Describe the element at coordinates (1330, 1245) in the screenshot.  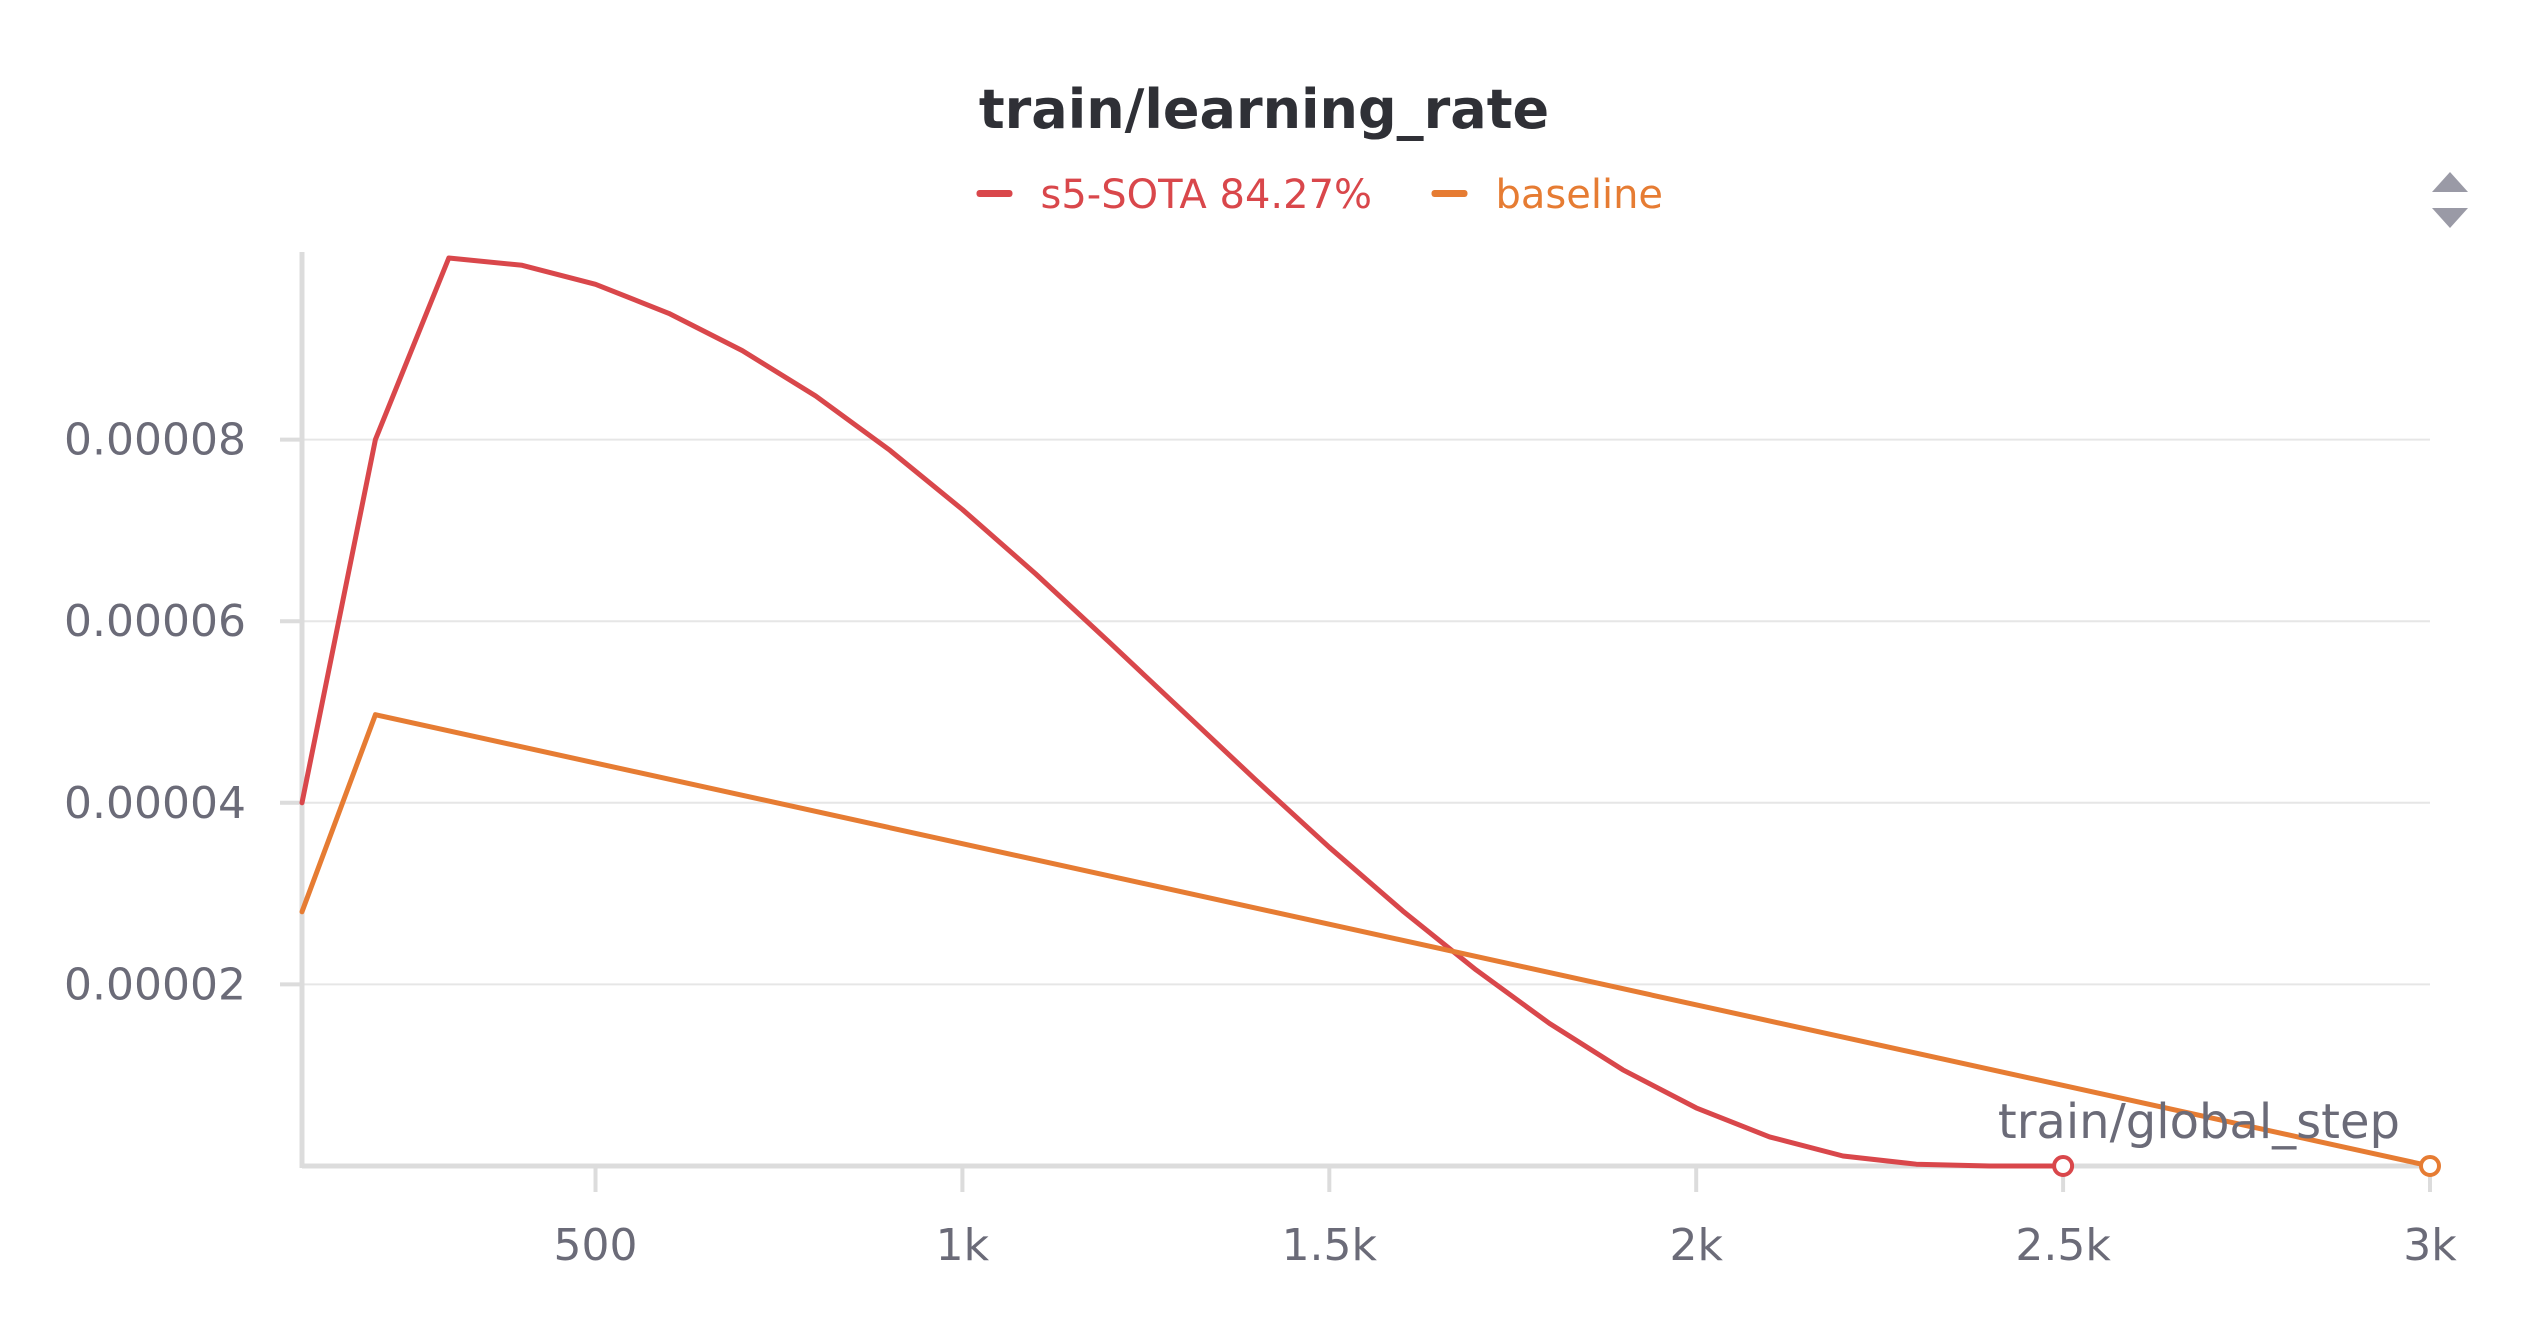
I see `x-tick-label: 1.5k` at that location.